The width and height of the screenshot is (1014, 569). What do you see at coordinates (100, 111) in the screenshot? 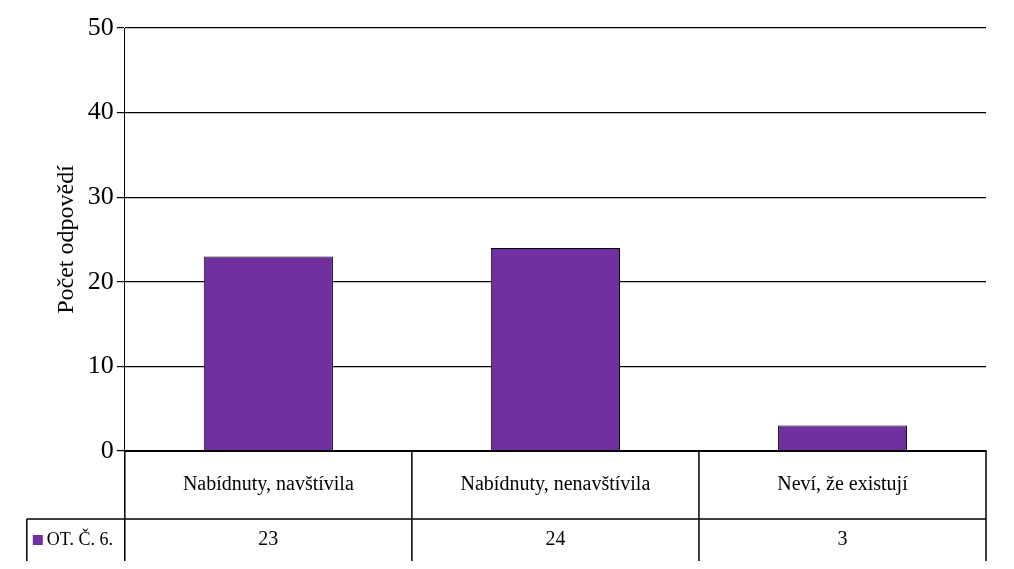
I see `y-tick-label: 40` at bounding box center [100, 111].